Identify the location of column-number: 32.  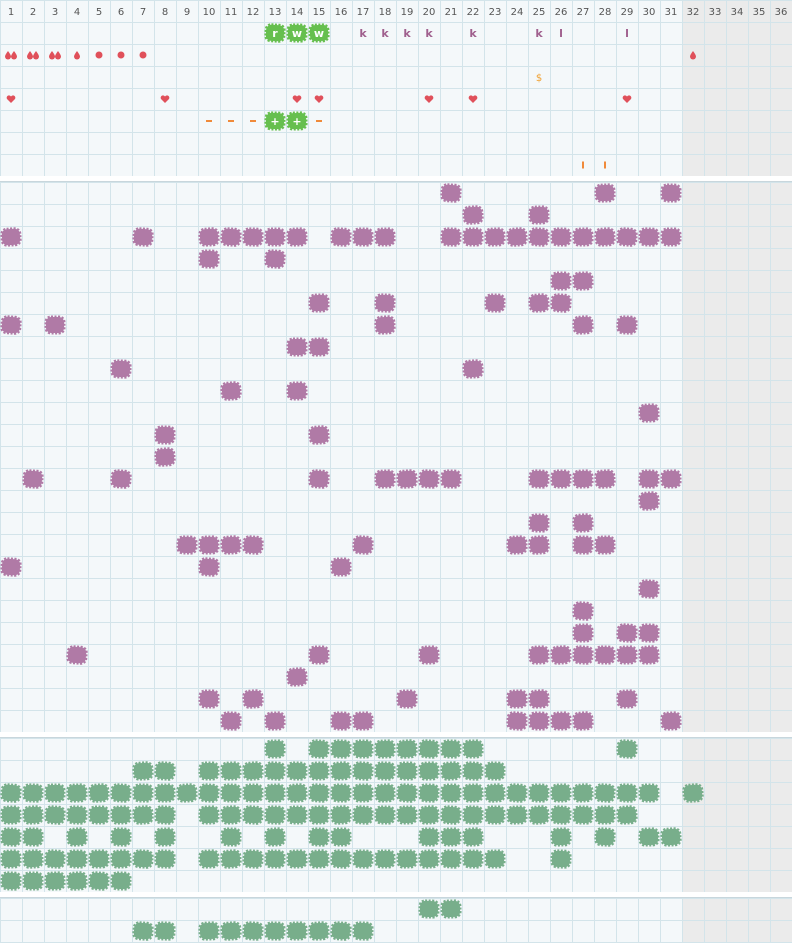
(693, 12).